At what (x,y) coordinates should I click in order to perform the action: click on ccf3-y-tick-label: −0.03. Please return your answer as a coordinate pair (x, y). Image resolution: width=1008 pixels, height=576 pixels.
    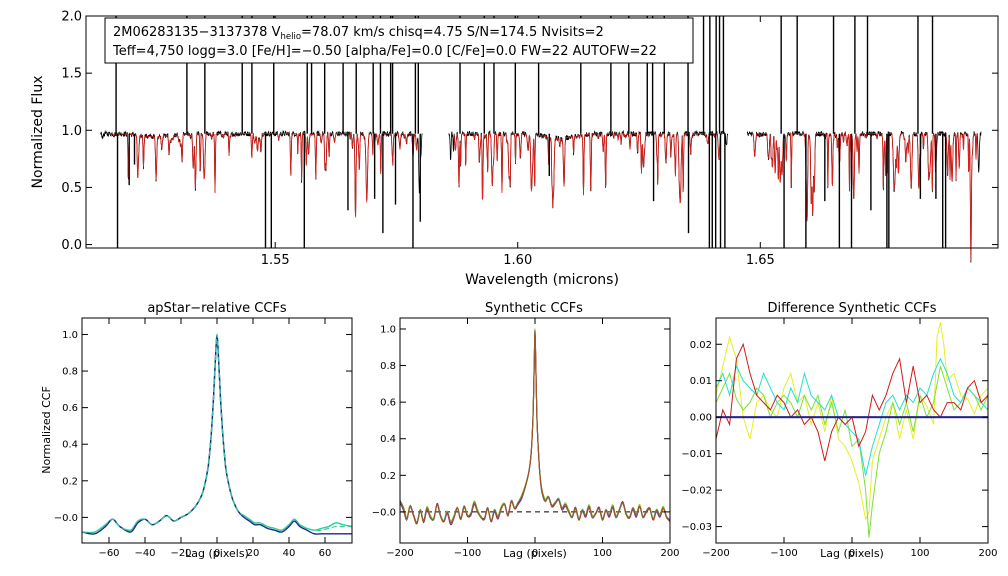
    Looking at the image, I should click on (696, 527).